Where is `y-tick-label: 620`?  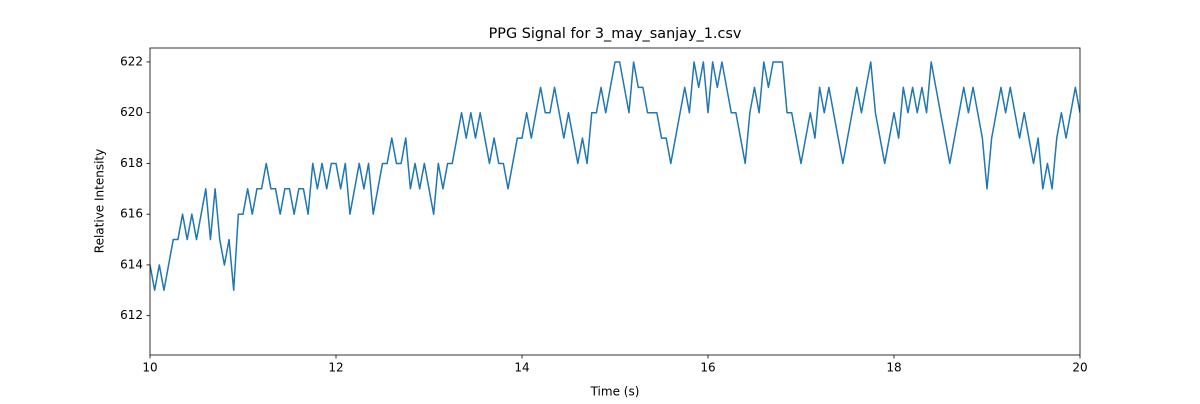
y-tick-label: 620 is located at coordinates (131, 112).